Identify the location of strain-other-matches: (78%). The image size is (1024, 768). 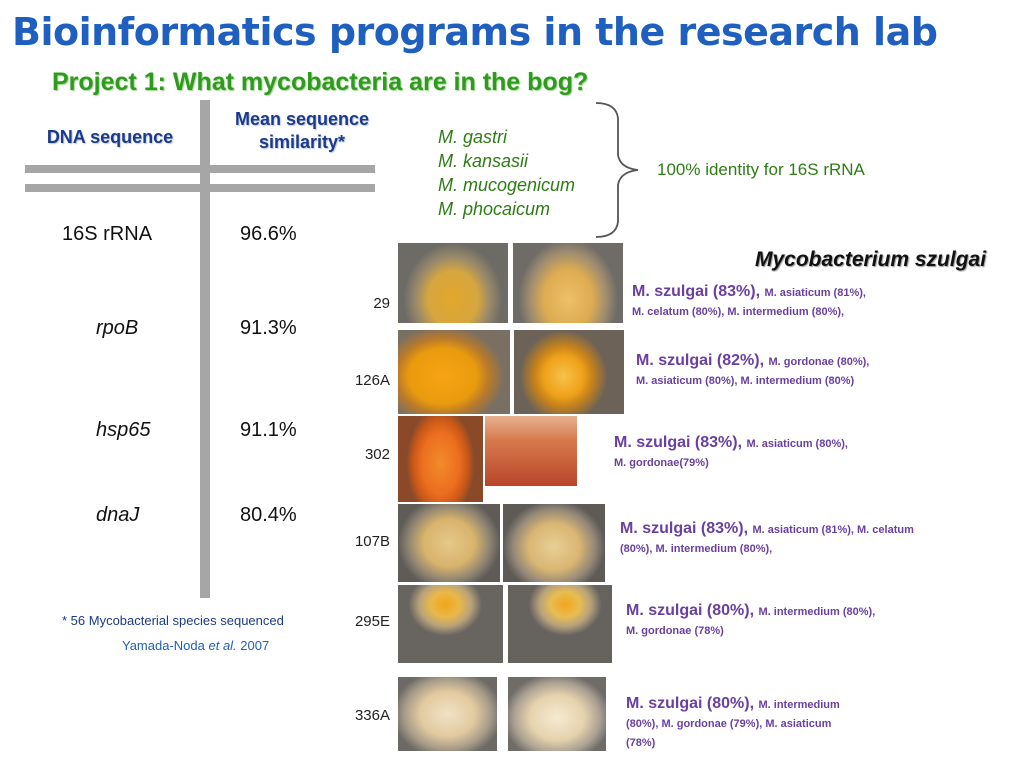
(641, 743).